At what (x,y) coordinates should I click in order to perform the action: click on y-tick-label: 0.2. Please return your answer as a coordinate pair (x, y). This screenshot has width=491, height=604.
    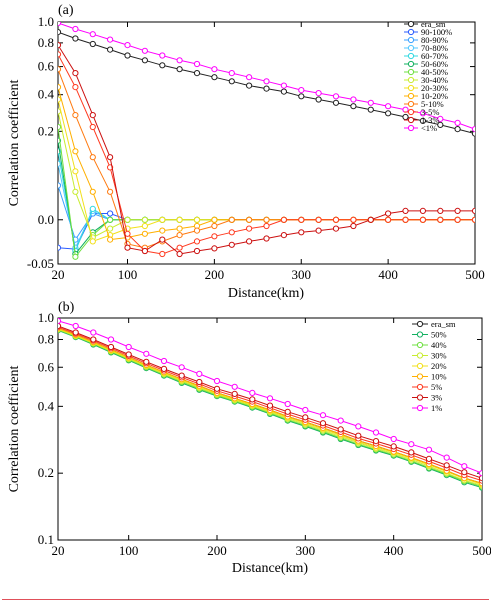
    Looking at the image, I should click on (46, 130).